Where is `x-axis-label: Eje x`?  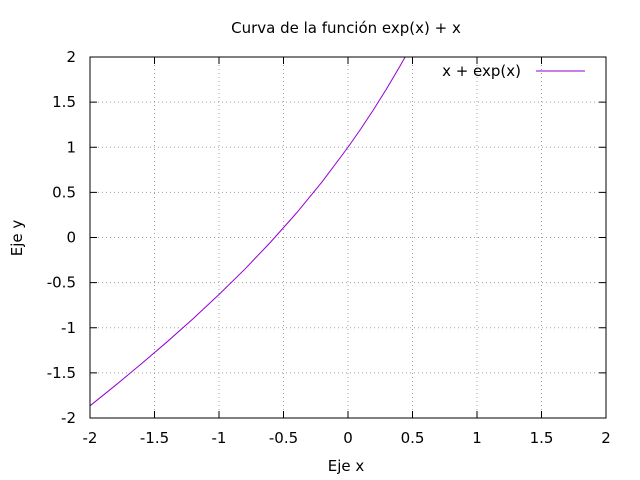
x-axis-label: Eje x is located at coordinates (346, 466).